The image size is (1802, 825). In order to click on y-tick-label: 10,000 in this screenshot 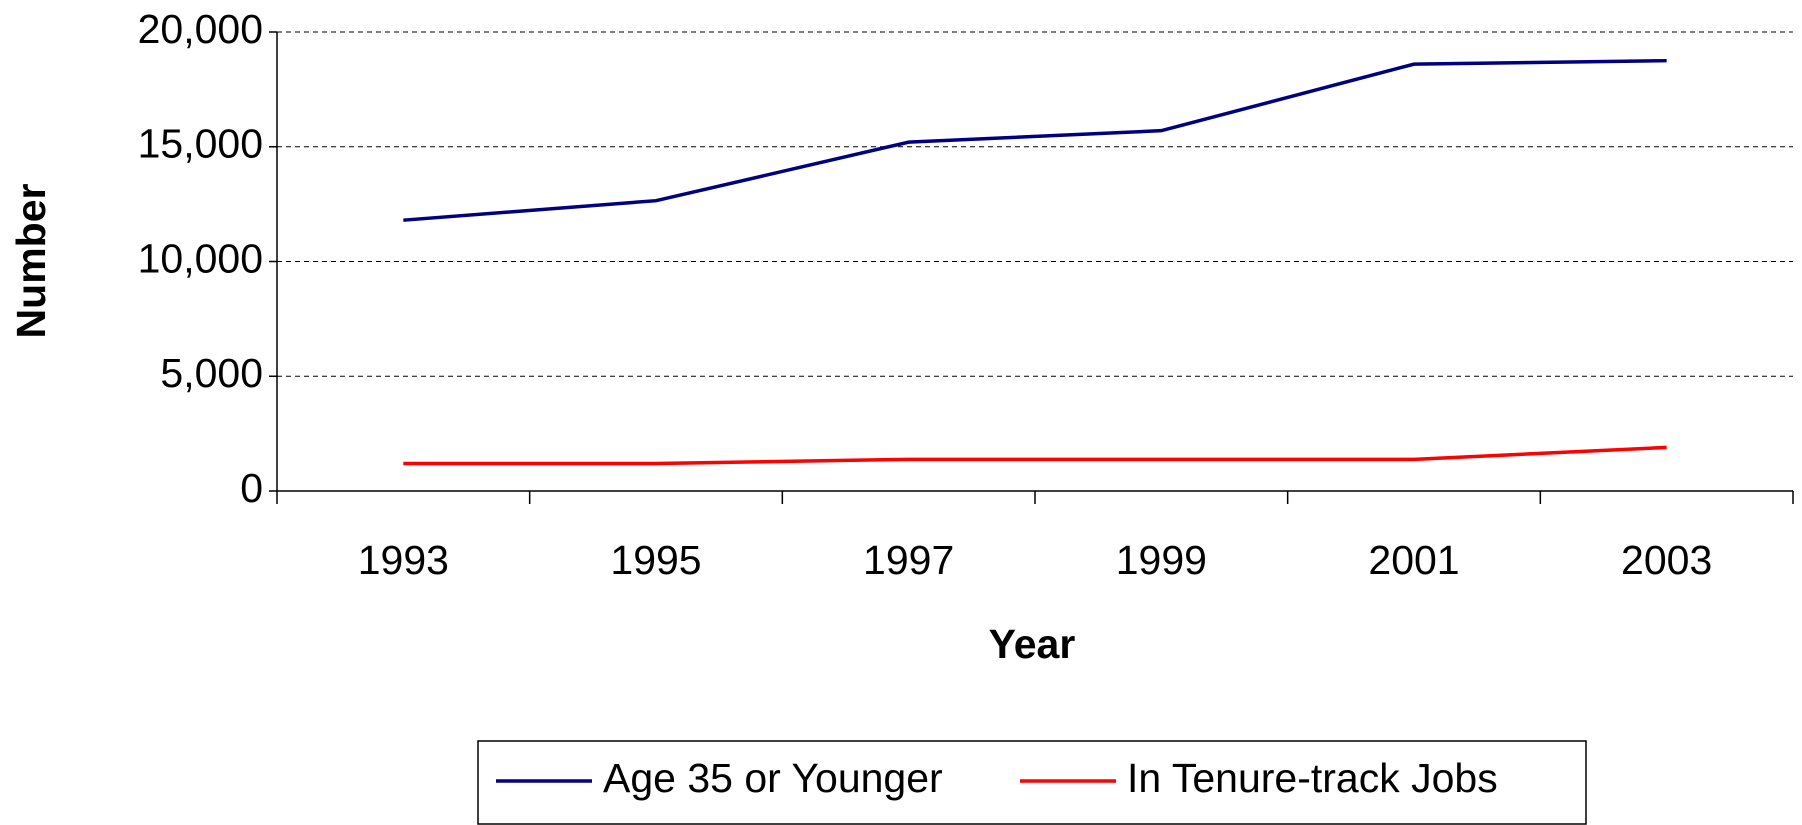, I will do `click(200, 258)`.